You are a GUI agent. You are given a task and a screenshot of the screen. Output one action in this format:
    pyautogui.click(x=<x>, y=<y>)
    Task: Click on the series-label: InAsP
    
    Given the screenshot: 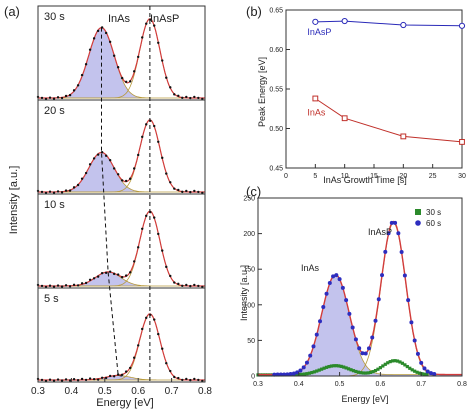 What is the action you would take?
    pyautogui.click(x=319, y=32)
    